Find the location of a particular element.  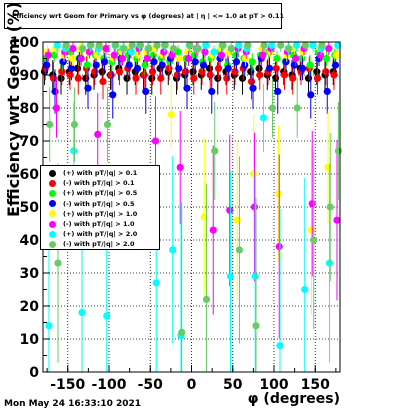

y-tick-label: 20 is located at coordinates (30, 307).